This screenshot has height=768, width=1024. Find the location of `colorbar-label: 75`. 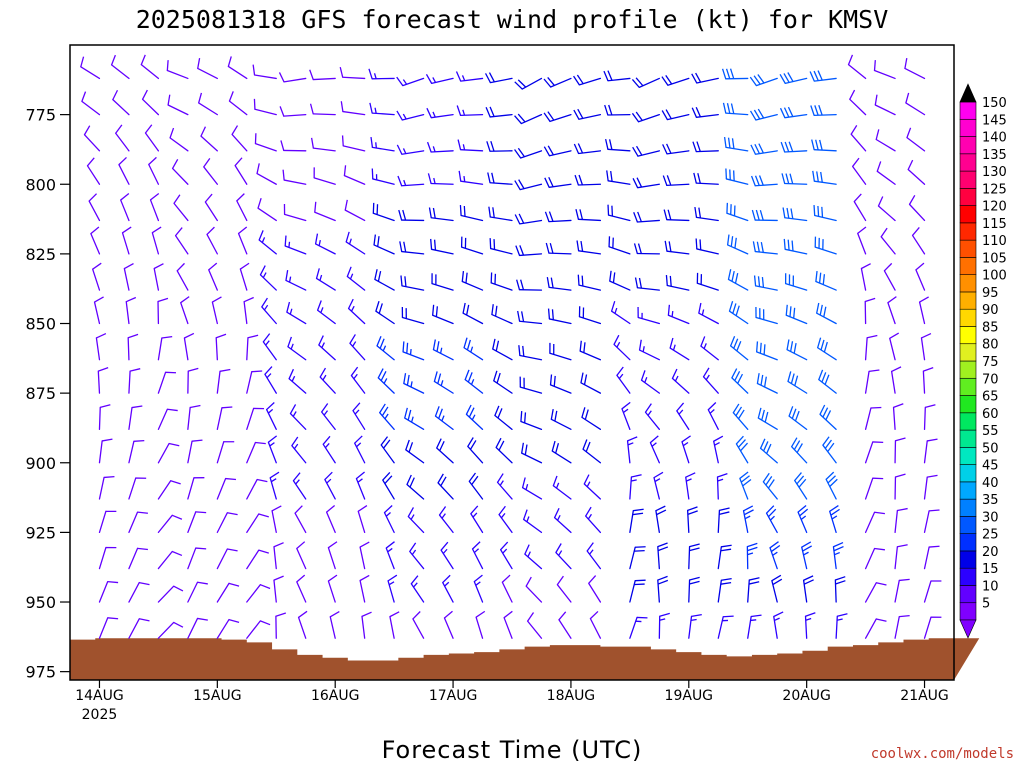

colorbar-label: 75 is located at coordinates (990, 362).